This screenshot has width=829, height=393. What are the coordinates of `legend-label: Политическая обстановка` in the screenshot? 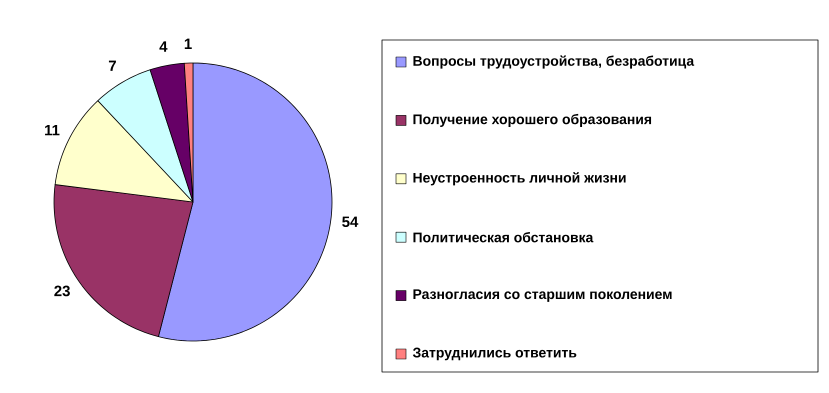 It's located at (503, 237).